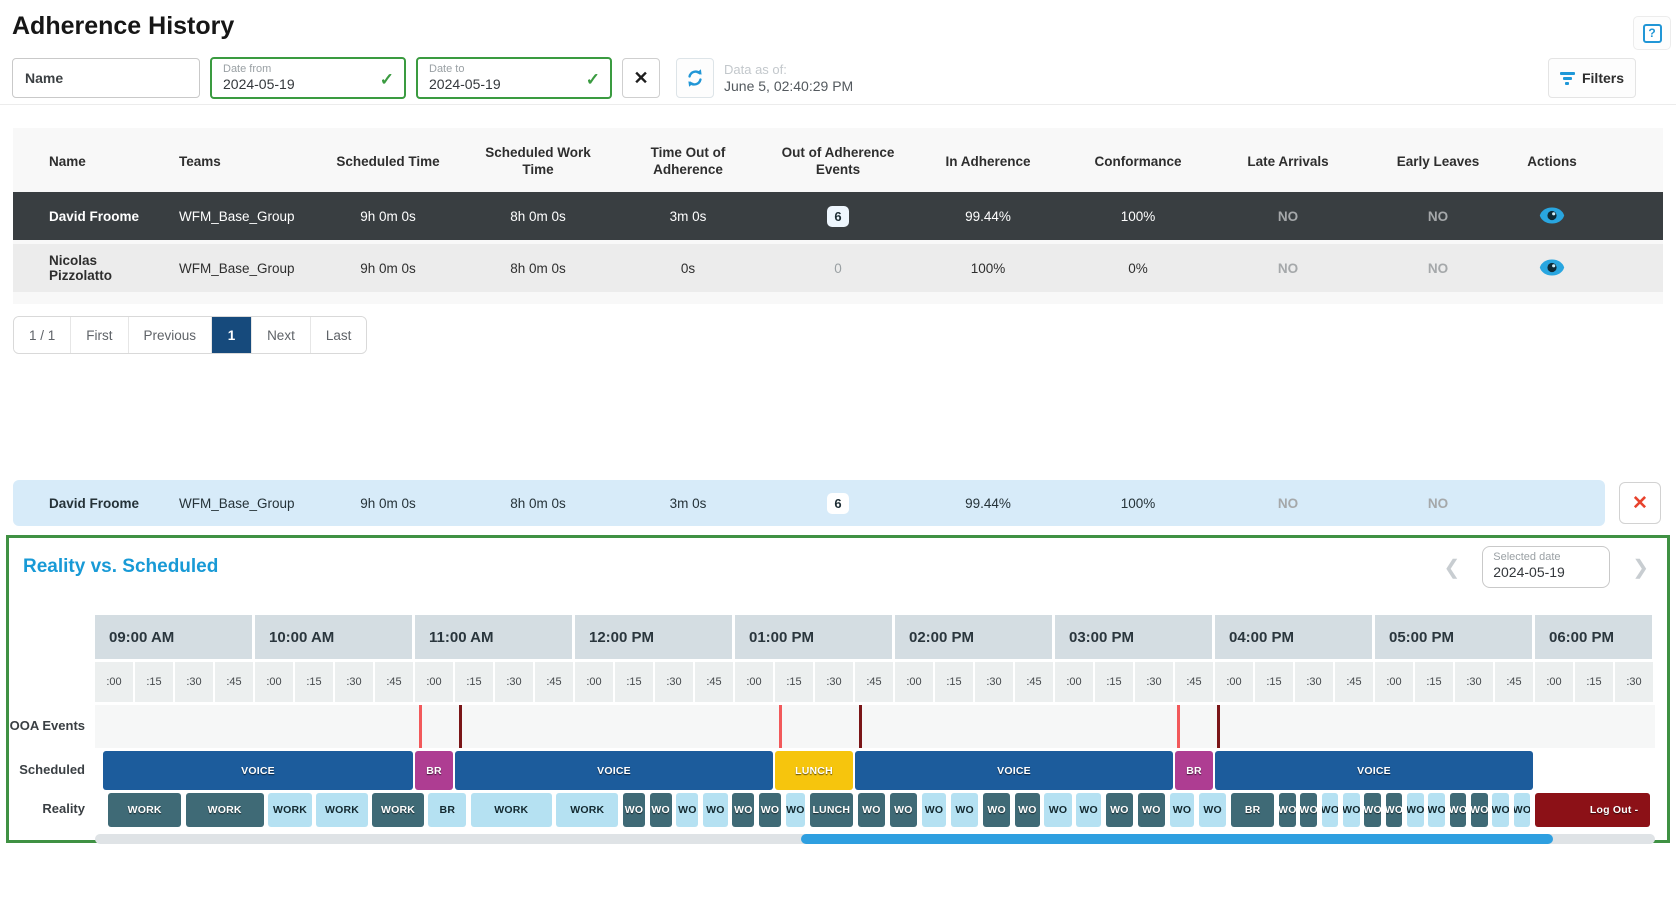 Image resolution: width=1676 pixels, height=905 pixels. I want to click on ooa-events-badge: 6, so click(838, 216).